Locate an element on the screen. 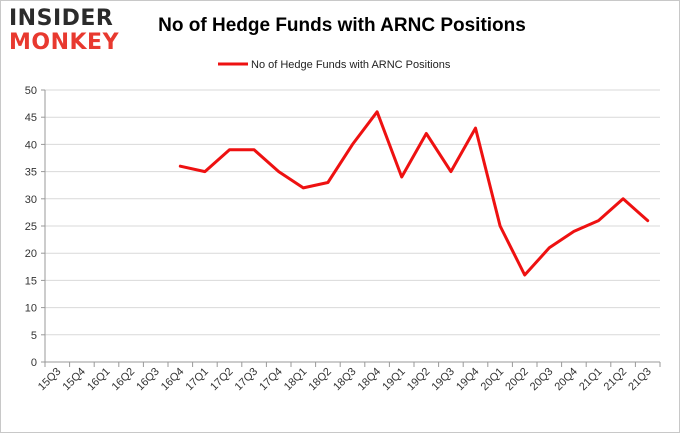 Image resolution: width=680 pixels, height=433 pixels. x-tick-label: 16Q2 is located at coordinates (124, 380).